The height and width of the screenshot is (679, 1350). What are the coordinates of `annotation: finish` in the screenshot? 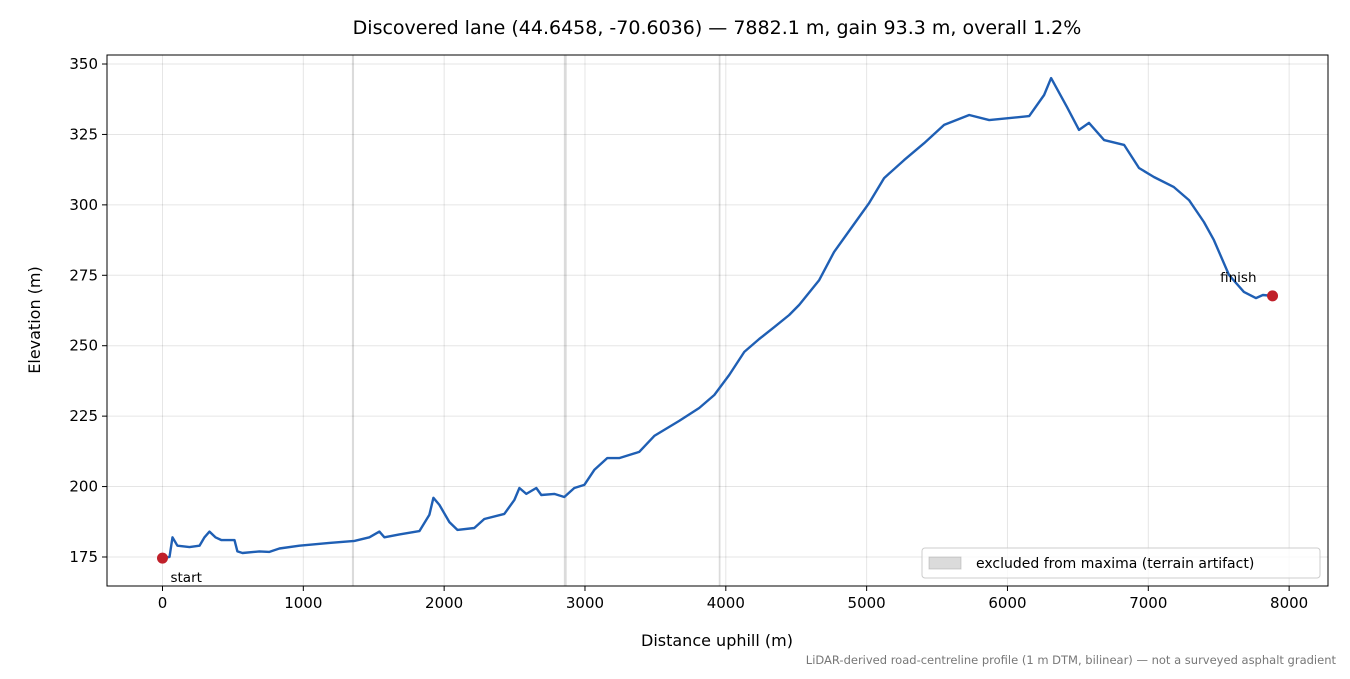 It's located at (1238, 278).